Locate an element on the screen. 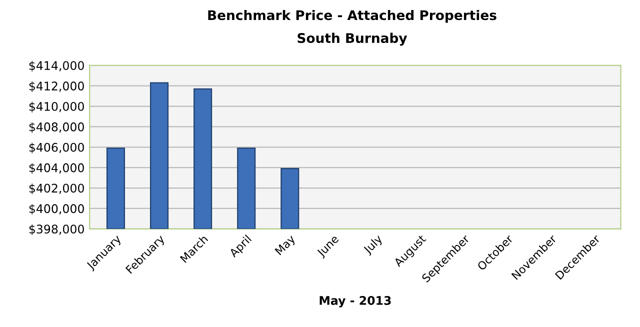 The image size is (640, 327). y-tick-label: $400,000 is located at coordinates (56, 209).